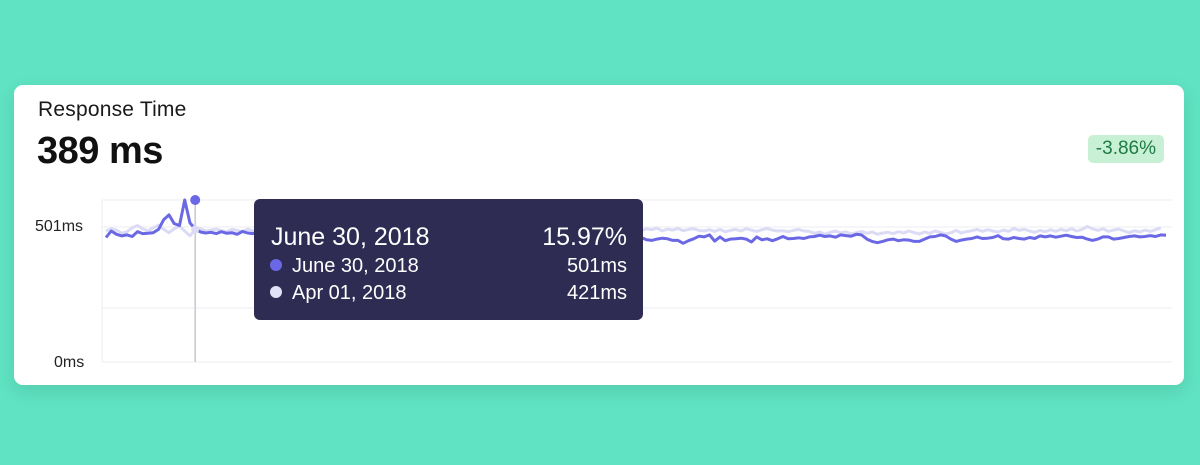  What do you see at coordinates (276, 265) in the screenshot?
I see `current-series-dot` at bounding box center [276, 265].